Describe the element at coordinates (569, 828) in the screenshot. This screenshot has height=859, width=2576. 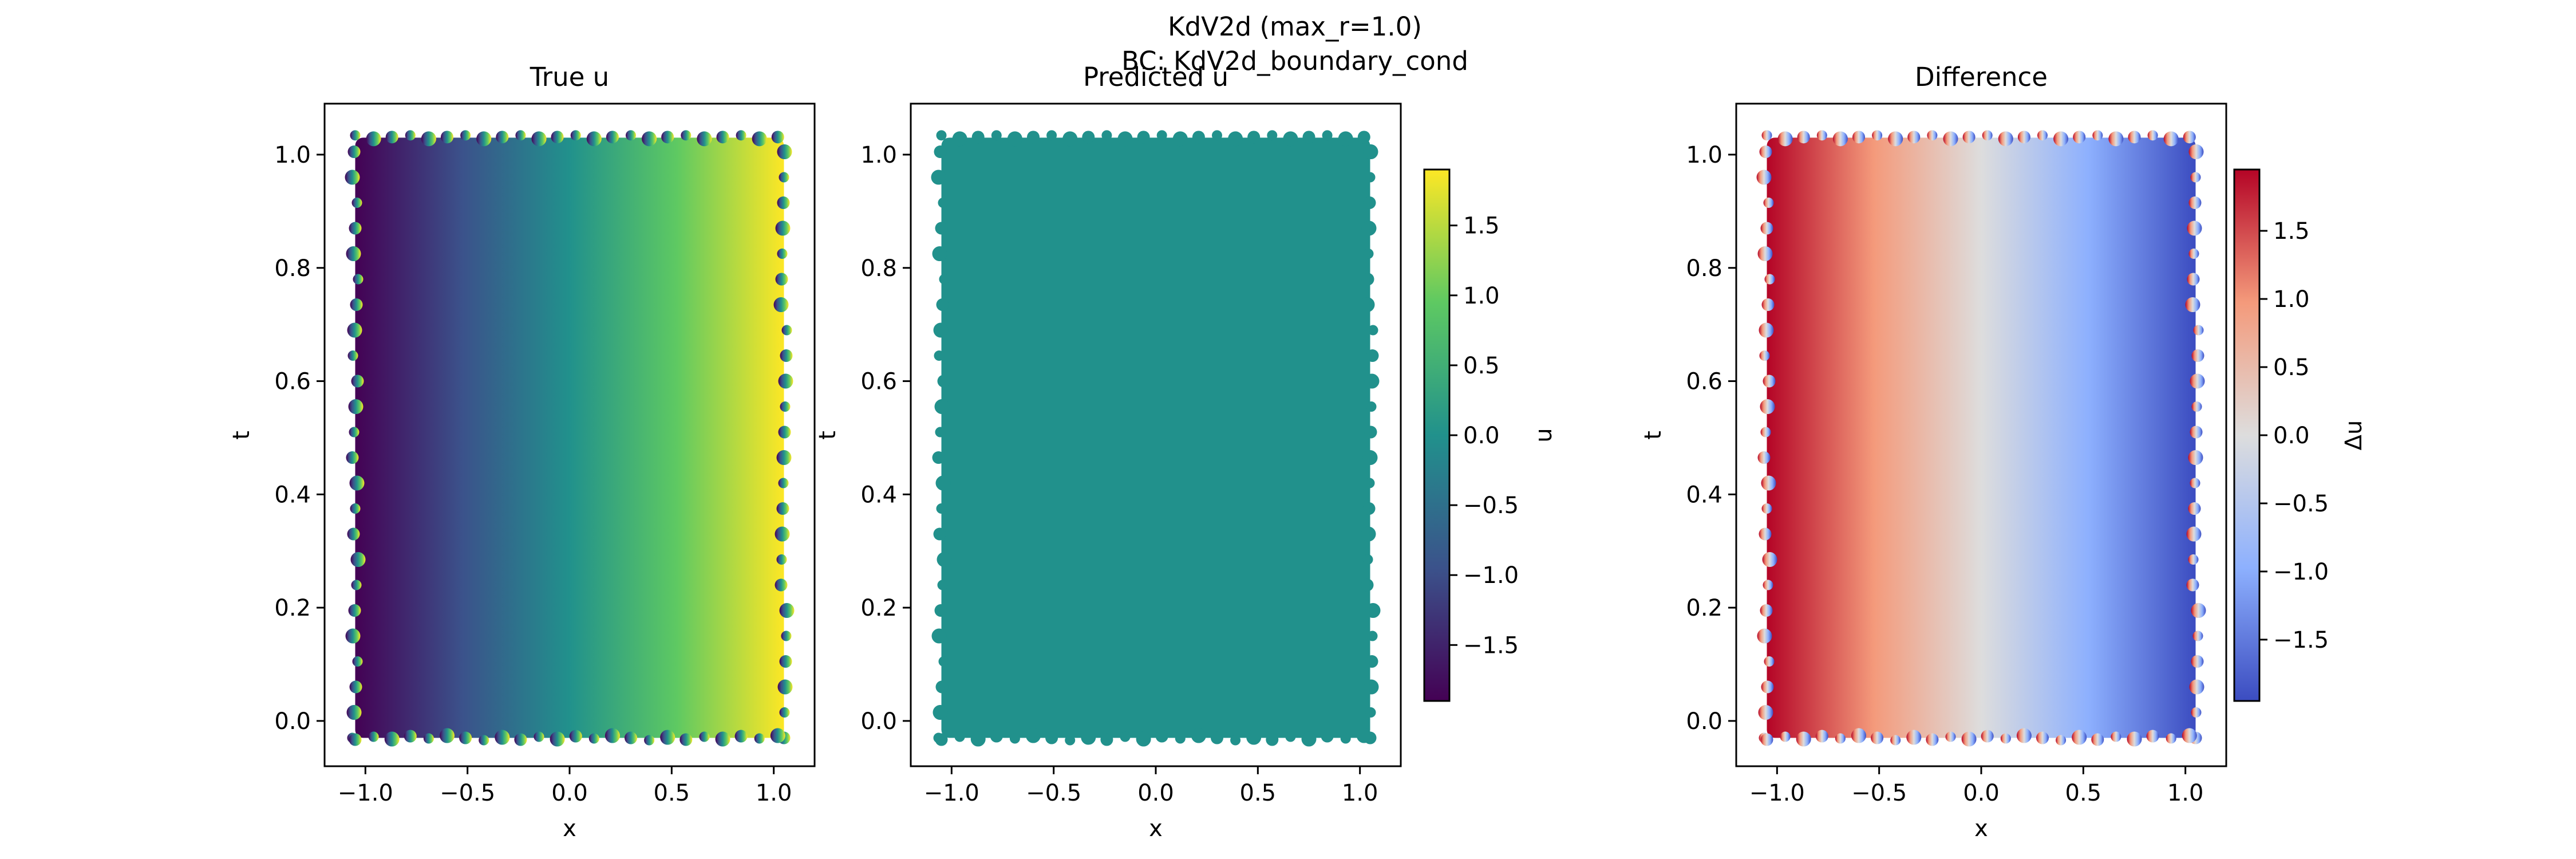
I see `x-axis-label: x` at that location.